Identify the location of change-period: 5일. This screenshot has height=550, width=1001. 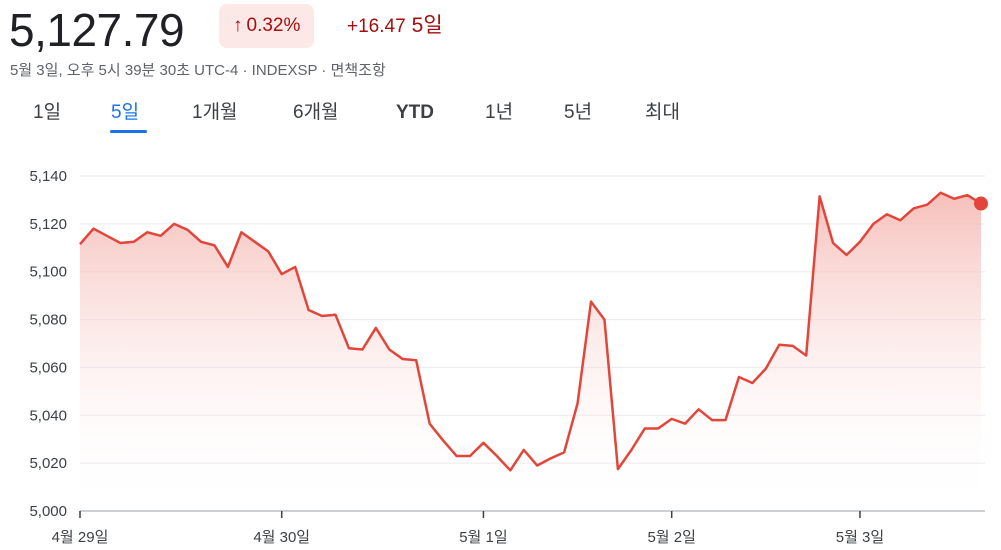
(427, 25).